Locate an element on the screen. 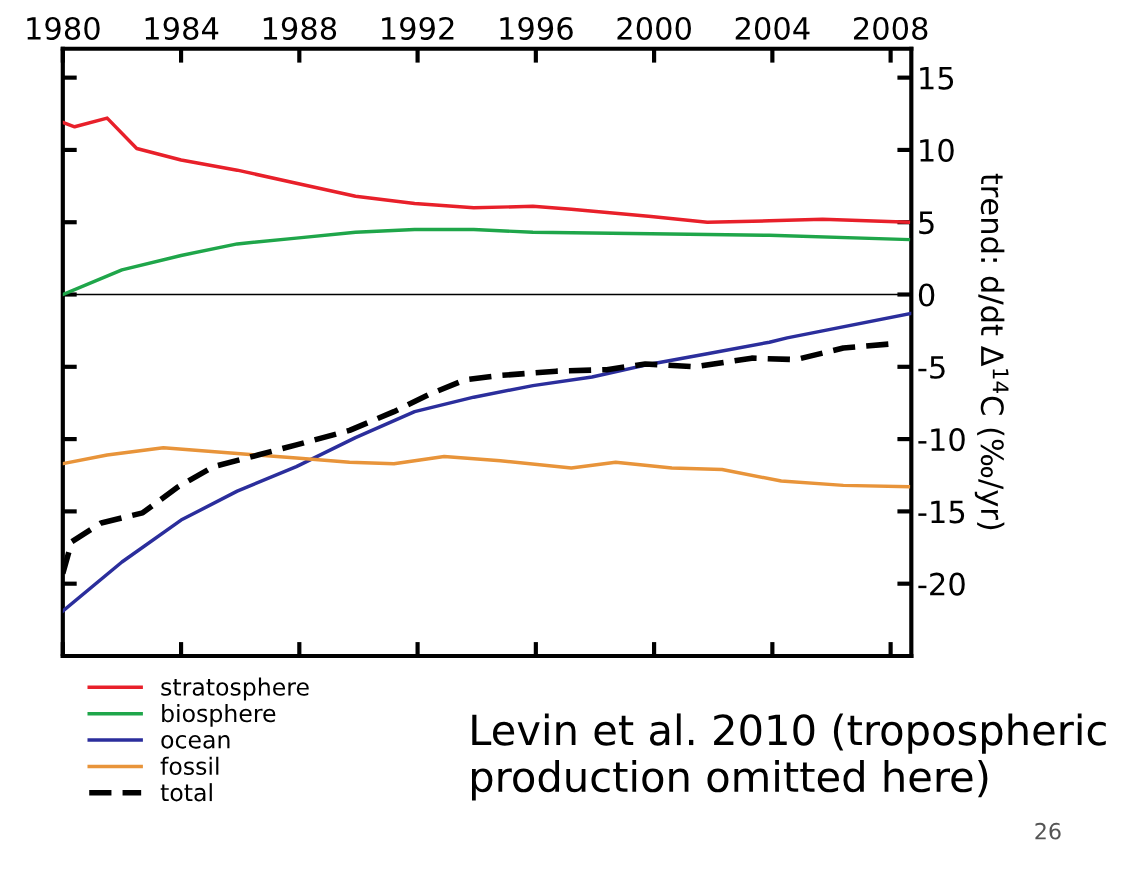 Image resolution: width=1142 pixels, height=870 pixels. x-tick-label: 1980 is located at coordinates (63, 28).